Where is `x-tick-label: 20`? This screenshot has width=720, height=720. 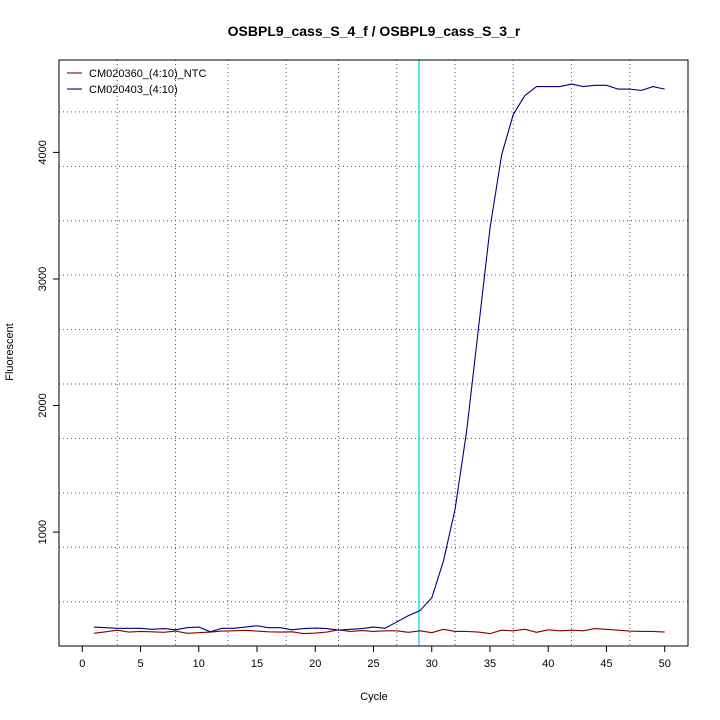 x-tick-label: 20 is located at coordinates (315, 664).